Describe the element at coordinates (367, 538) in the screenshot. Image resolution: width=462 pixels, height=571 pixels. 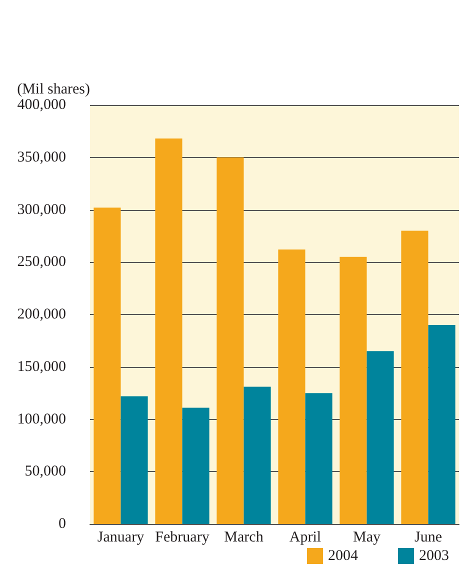
I see `x-tick-label: May` at that location.